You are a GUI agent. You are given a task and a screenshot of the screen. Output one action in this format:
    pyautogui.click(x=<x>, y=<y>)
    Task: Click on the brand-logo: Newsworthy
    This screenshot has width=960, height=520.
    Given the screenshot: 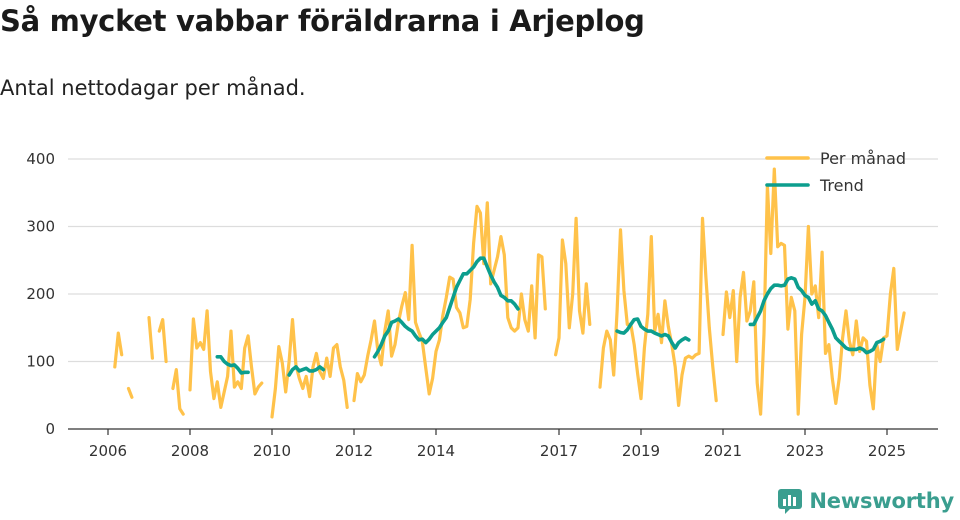 What is the action you would take?
    pyautogui.click(x=865, y=501)
    